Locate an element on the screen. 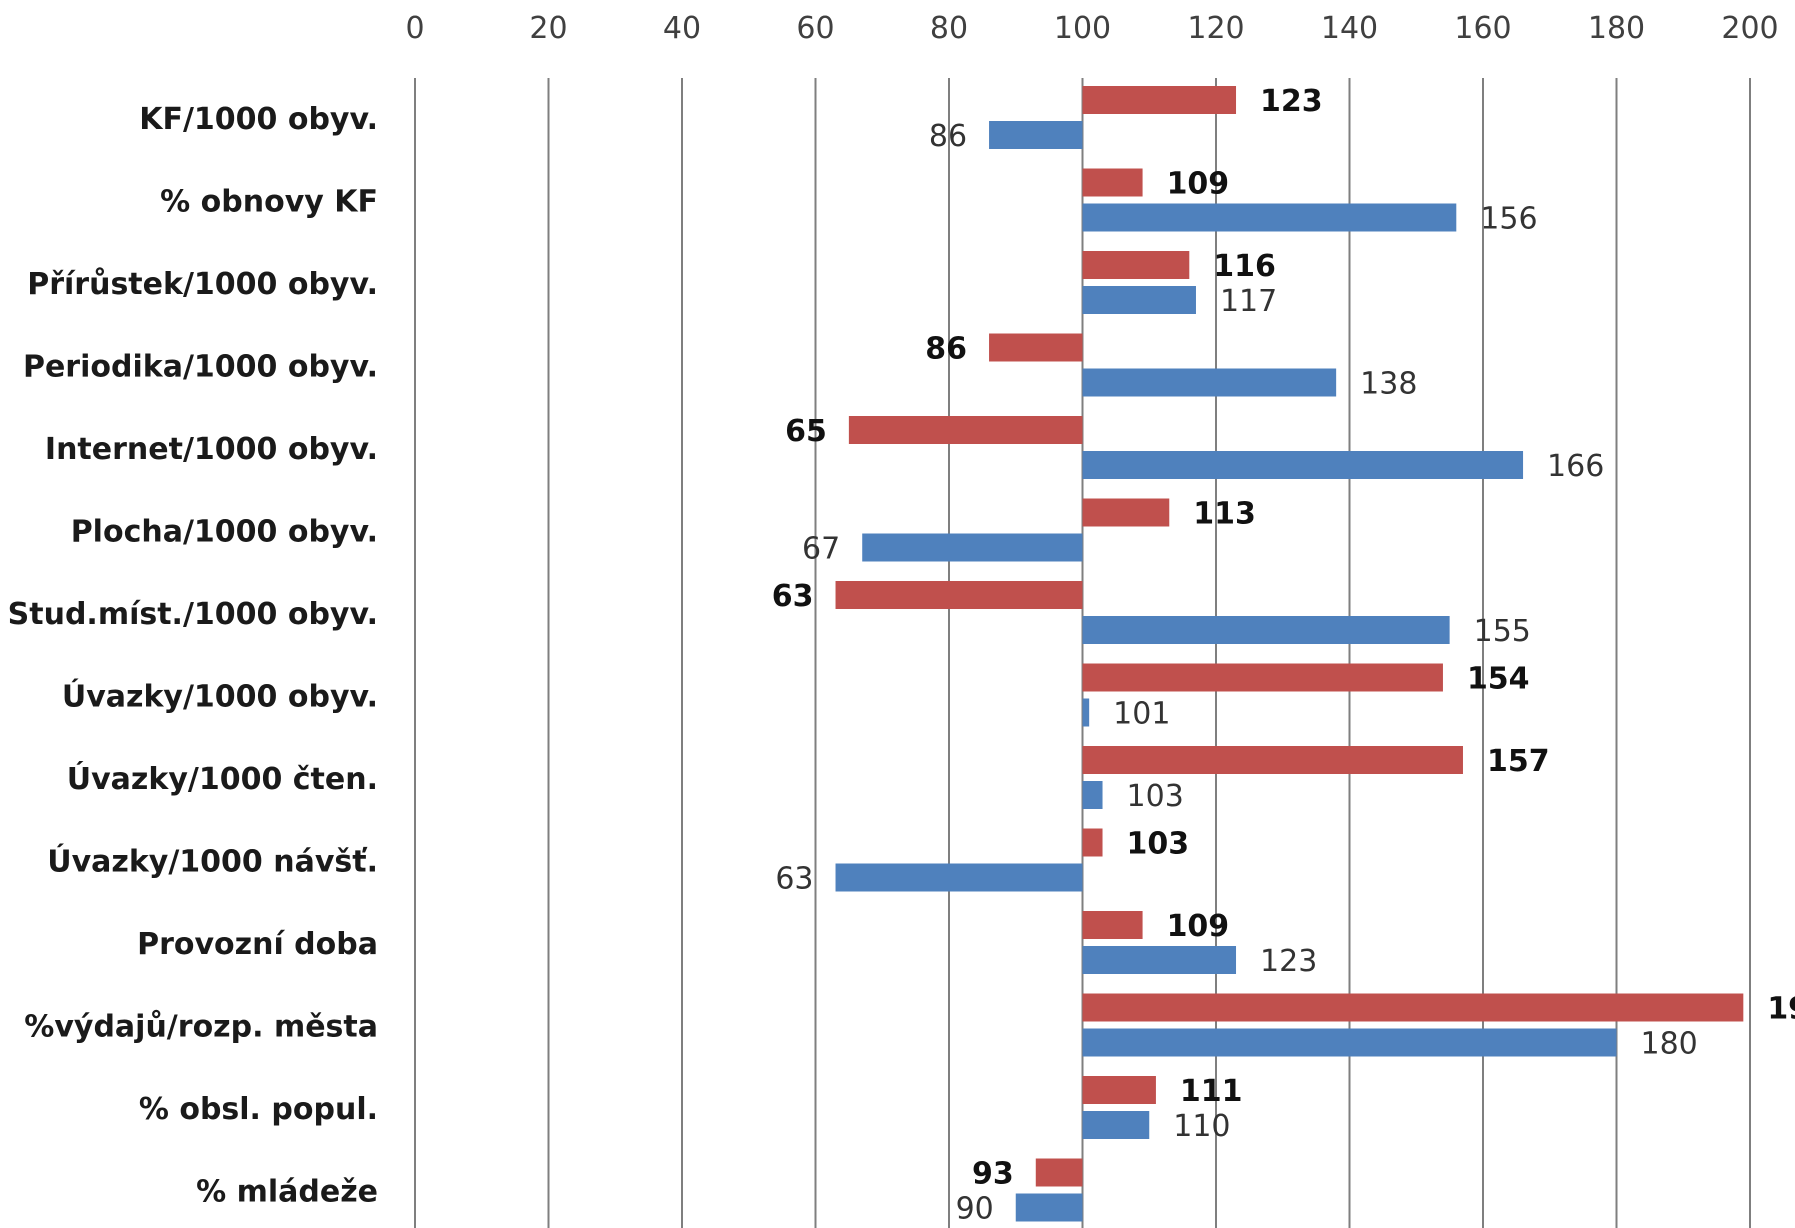 The image size is (1795, 1228). x-tick-label: 160 is located at coordinates (1482, 28).